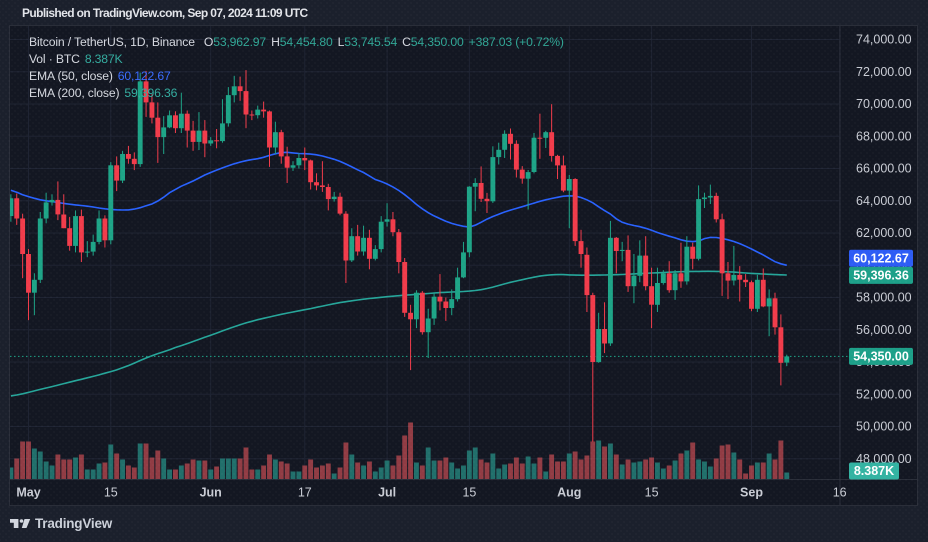  What do you see at coordinates (387, 493) in the screenshot?
I see `svg-text: Jul` at bounding box center [387, 493].